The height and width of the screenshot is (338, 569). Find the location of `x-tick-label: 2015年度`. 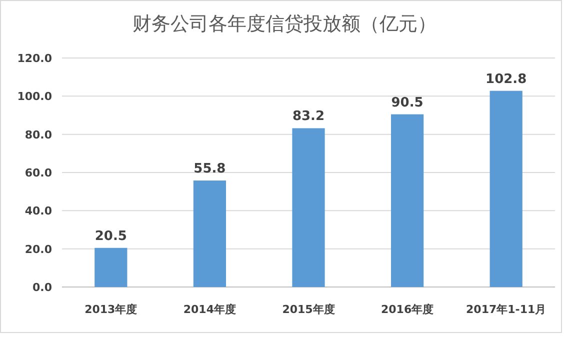

x-tick-label: 2015年度 is located at coordinates (308, 309).